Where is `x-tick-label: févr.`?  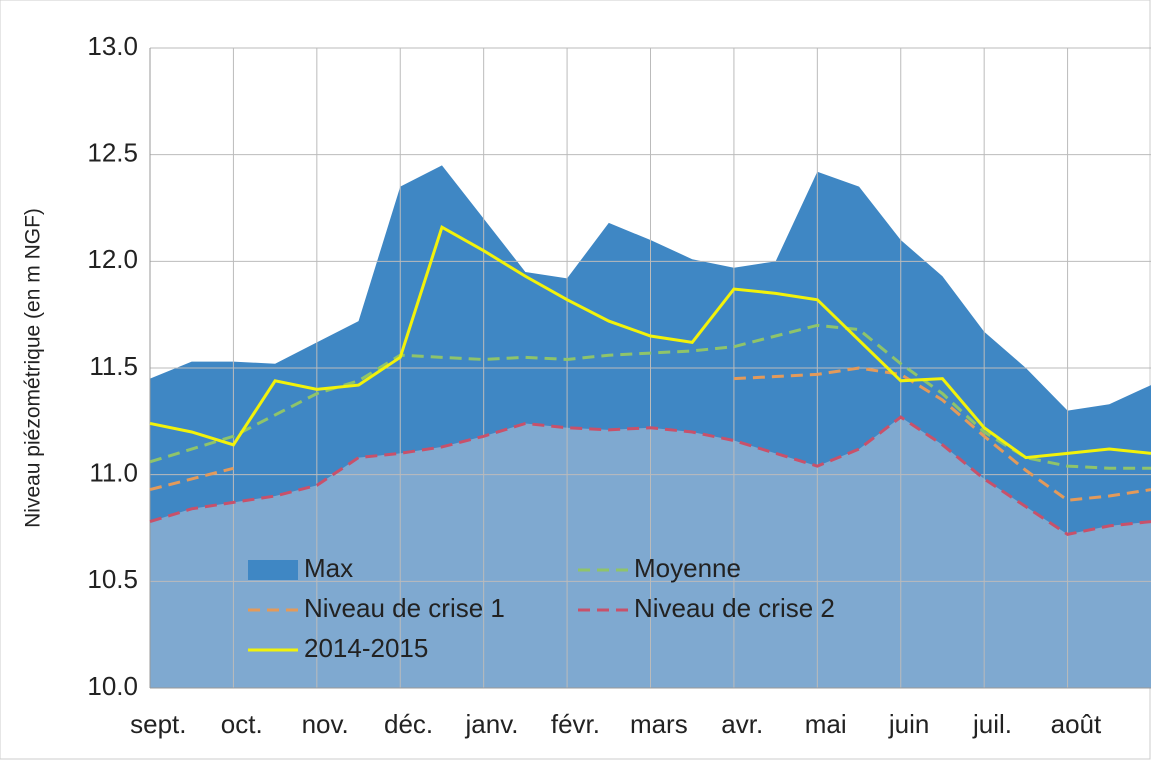
x-tick-label: févr. is located at coordinates (575, 724).